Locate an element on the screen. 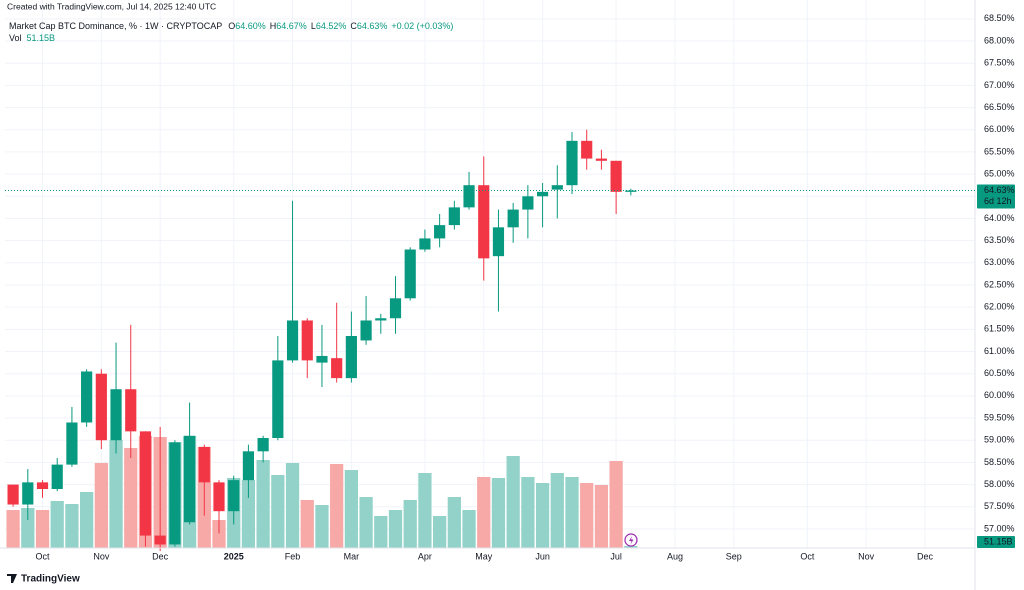 This screenshot has width=1024, height=590. legend-value: 64.52% is located at coordinates (331, 26).